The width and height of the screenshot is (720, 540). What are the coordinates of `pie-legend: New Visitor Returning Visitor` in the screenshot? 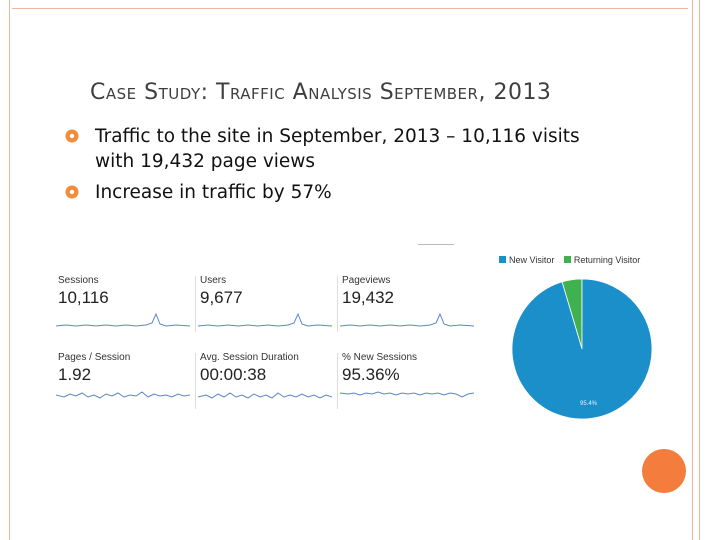 It's located at (573, 260).